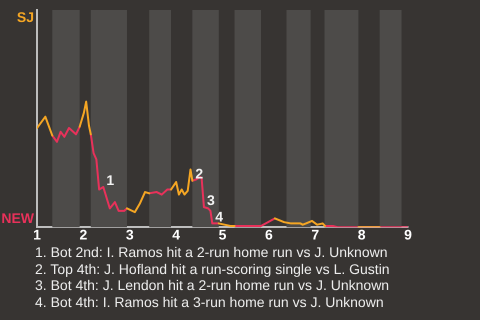 Image resolution: width=480 pixels, height=320 pixels. What do you see at coordinates (408, 234) in the screenshot?
I see `x-tick-label: 9` at bounding box center [408, 234].